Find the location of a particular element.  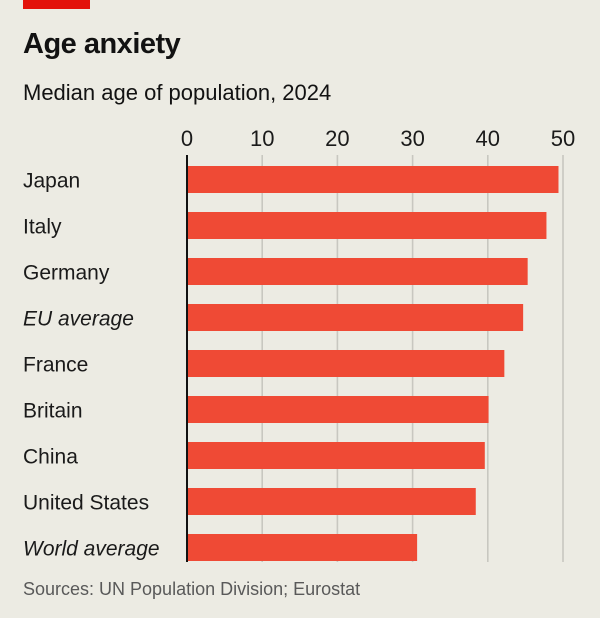

bar-italy is located at coordinates (367, 225).